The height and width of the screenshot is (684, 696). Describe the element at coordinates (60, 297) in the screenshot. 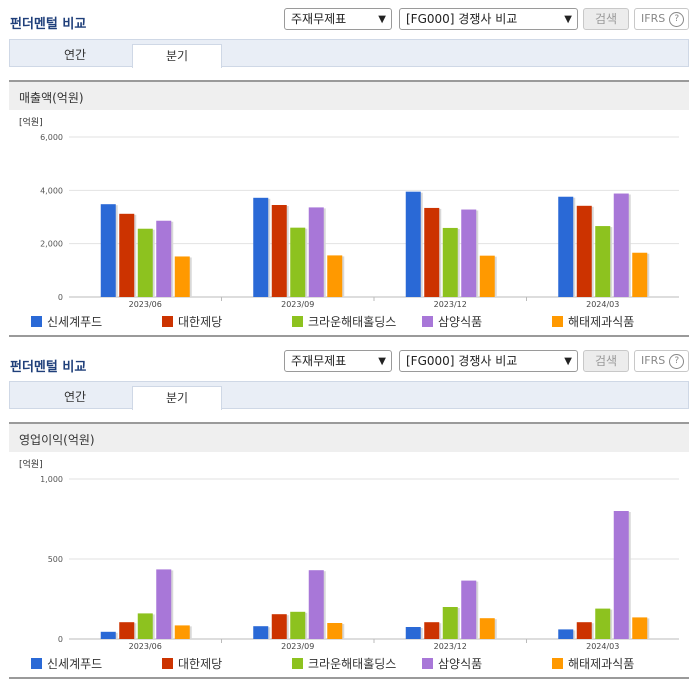

I see `y-tick-label: 0` at that location.